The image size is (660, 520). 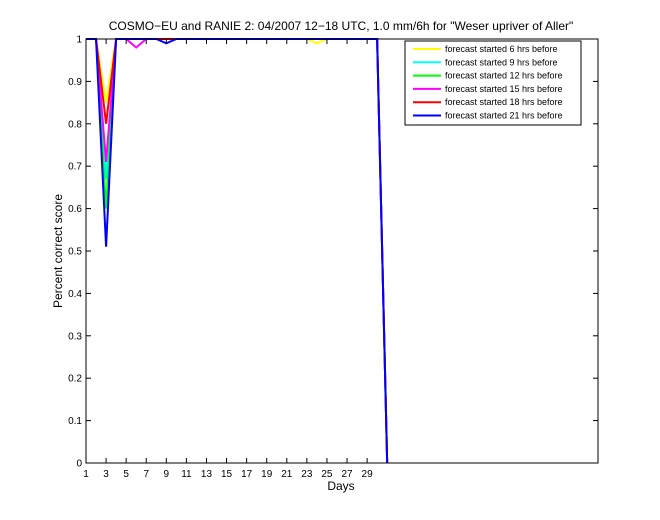 What do you see at coordinates (368, 474) in the screenshot?
I see `x-tick-label: 29` at bounding box center [368, 474].